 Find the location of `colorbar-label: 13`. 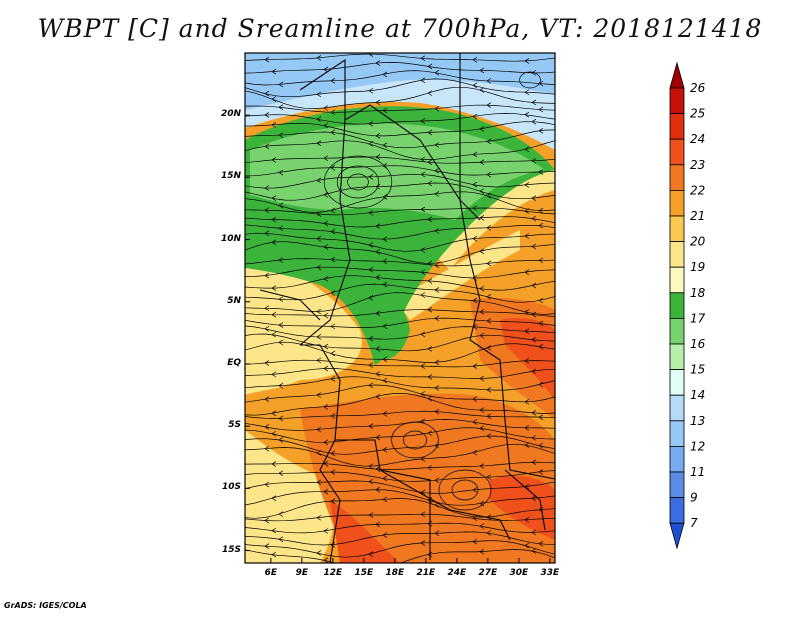

colorbar-label: 13 is located at coordinates (697, 421).